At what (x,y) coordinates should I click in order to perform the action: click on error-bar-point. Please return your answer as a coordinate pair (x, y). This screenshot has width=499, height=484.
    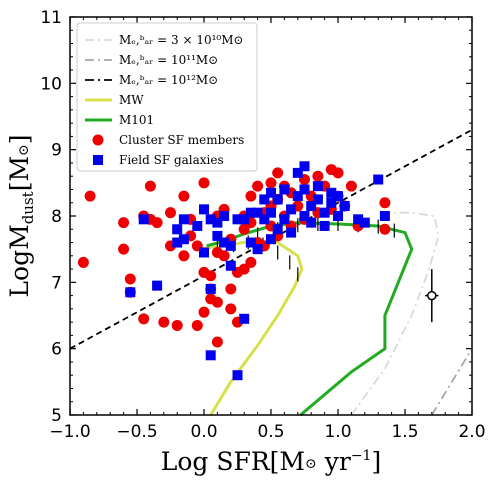
    Looking at the image, I should click on (432, 295).